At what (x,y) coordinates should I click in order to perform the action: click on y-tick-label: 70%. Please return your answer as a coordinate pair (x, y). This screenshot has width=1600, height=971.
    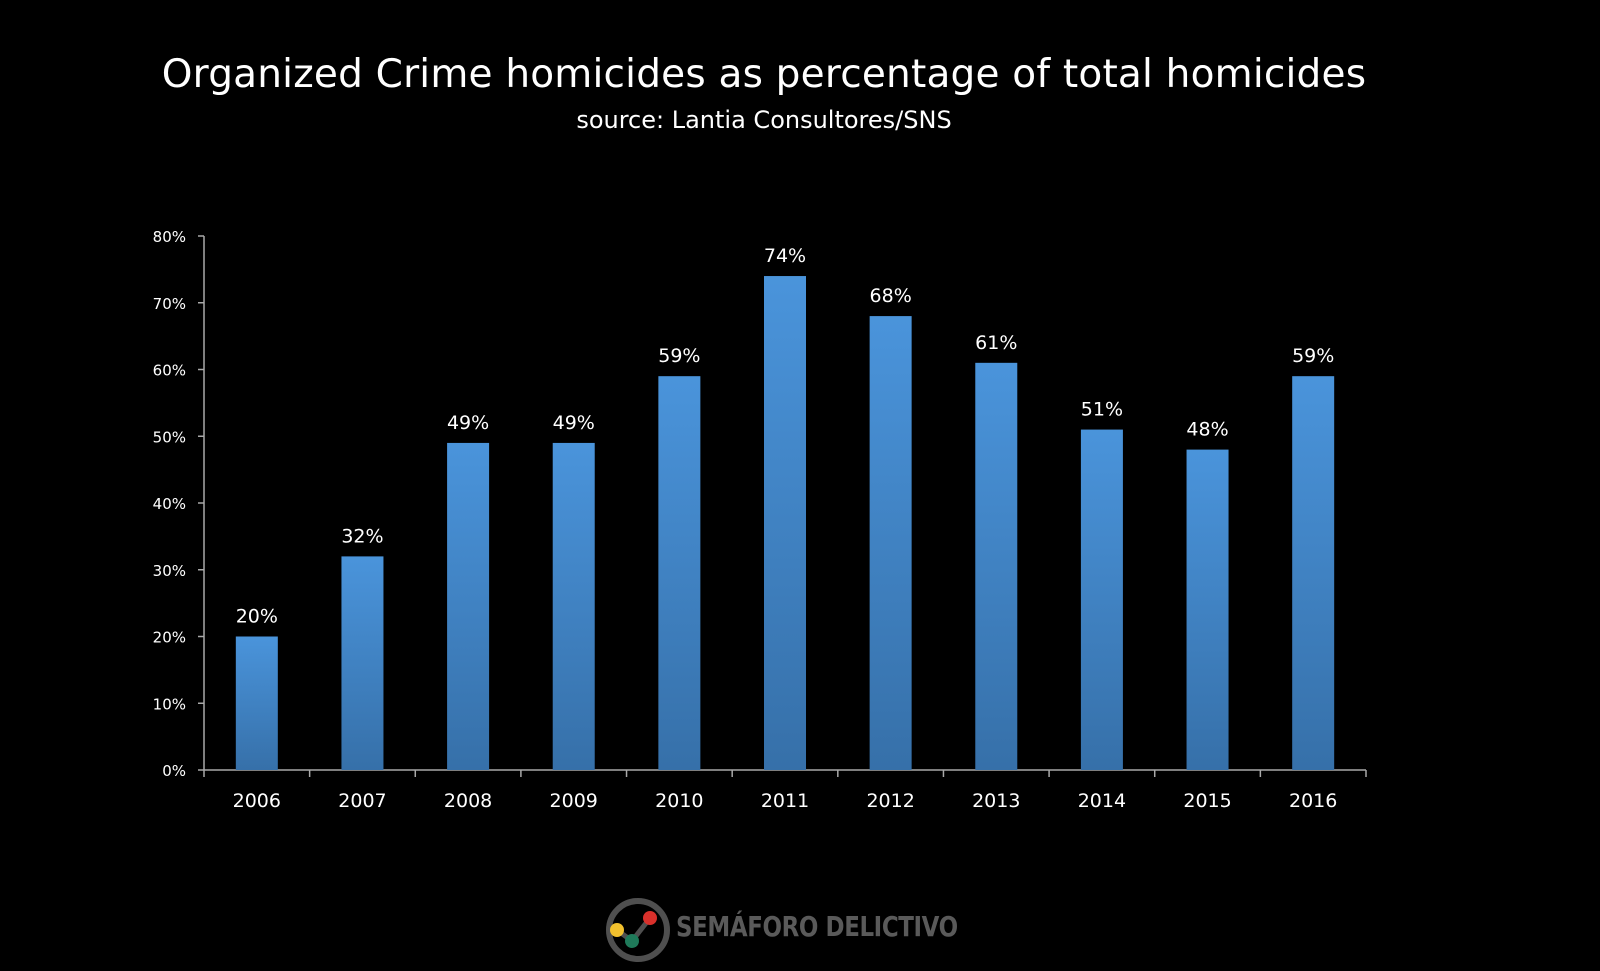
    Looking at the image, I should click on (169, 304).